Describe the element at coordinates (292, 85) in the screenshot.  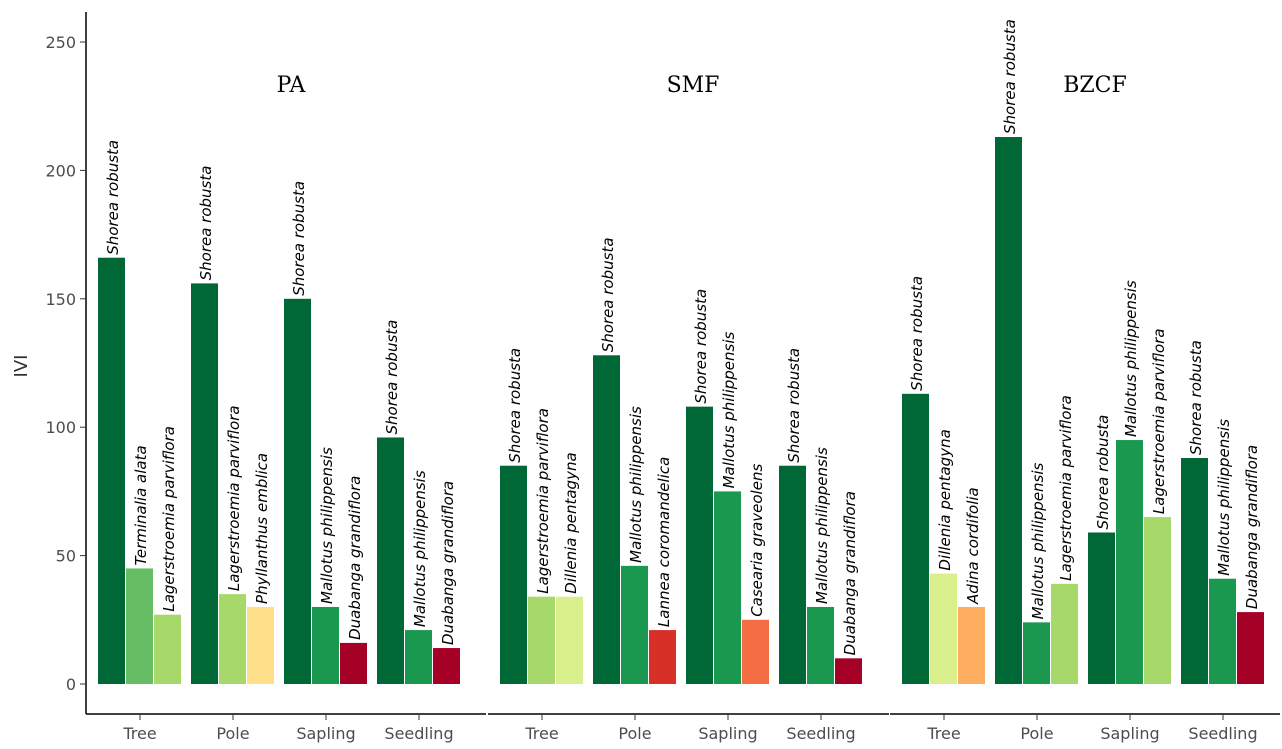
I see `panel-title: PA` at that location.